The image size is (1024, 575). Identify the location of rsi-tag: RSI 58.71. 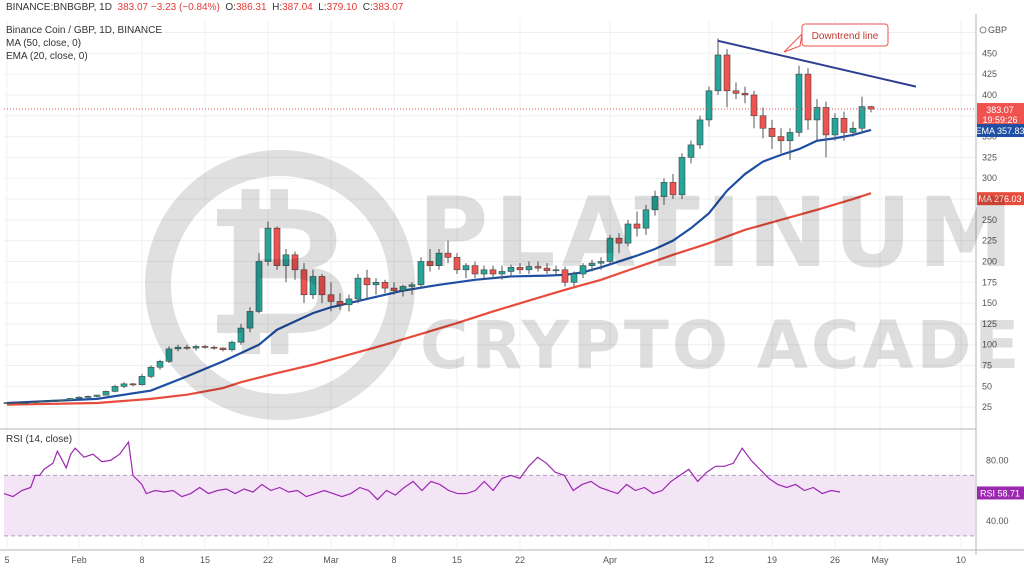
(1000, 493).